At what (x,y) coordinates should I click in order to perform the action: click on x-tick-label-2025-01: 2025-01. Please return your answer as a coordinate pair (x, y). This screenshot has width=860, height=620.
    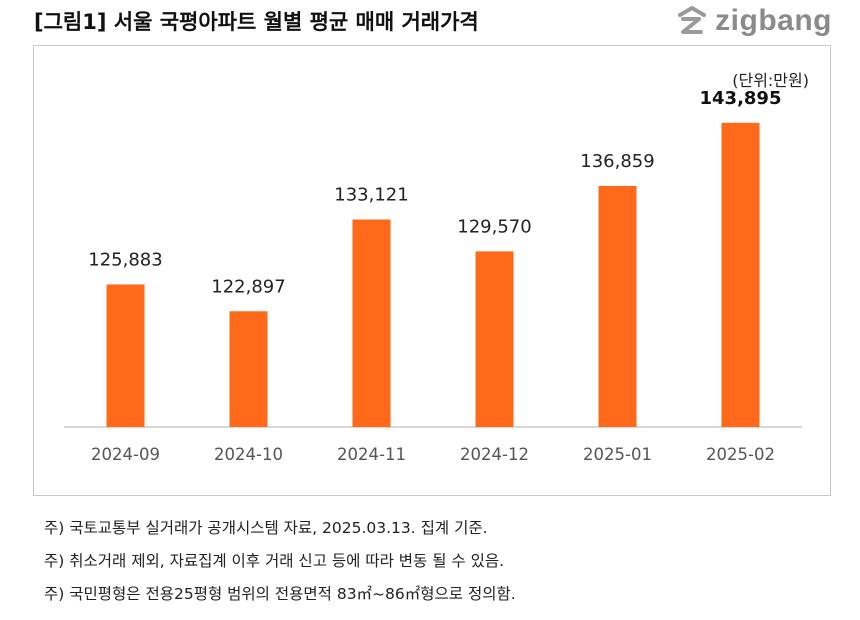
    Looking at the image, I should click on (617, 454).